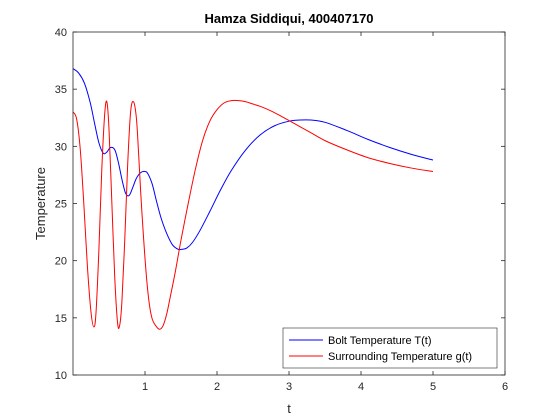  Describe the element at coordinates (145, 387) in the screenshot. I see `x-tick-label: 1` at that location.